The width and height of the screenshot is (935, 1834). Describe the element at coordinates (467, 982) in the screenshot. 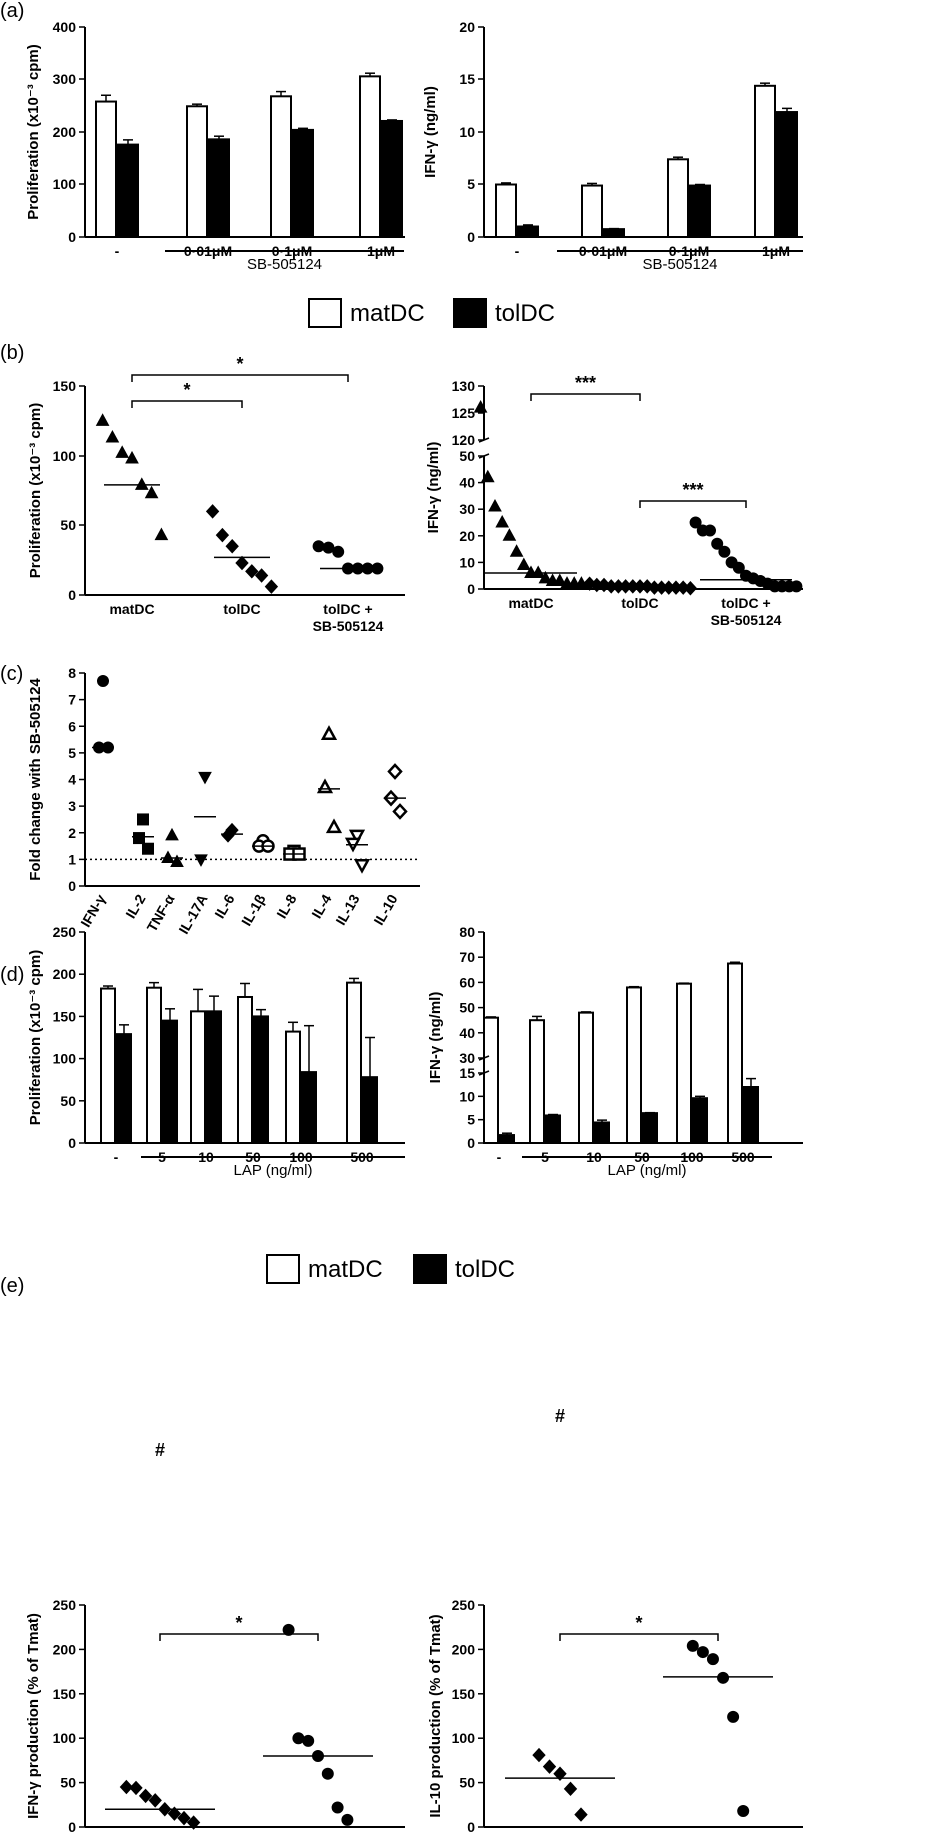

I see `y-tick-label: 60` at that location.